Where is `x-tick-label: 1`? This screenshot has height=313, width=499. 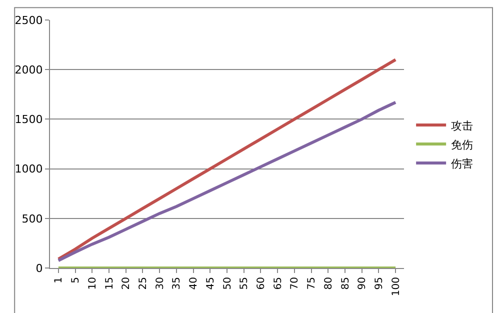
x-tick-label: 1 is located at coordinates (59, 280).